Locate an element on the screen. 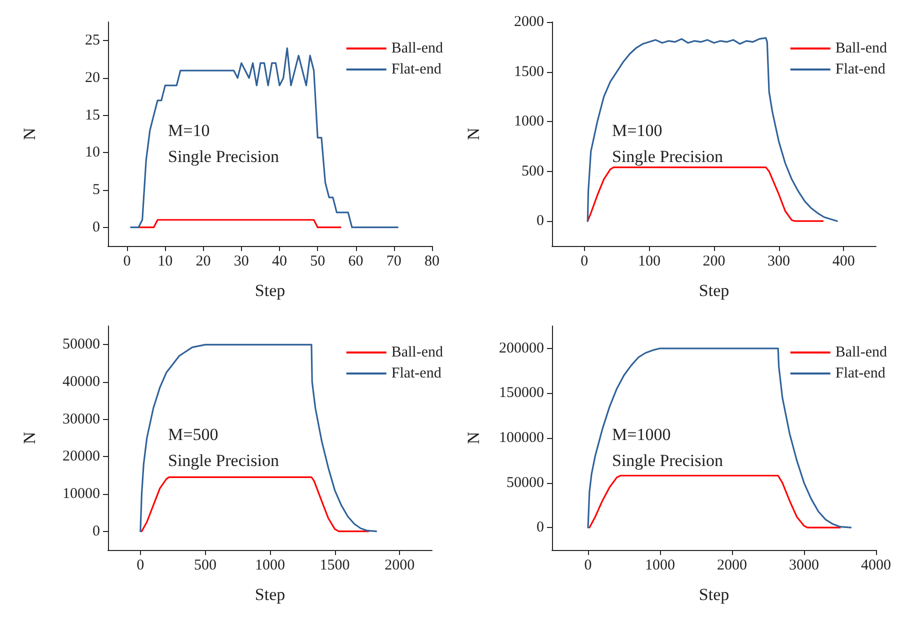 This screenshot has width=904, height=624. x-tick-label: 1500 is located at coordinates (335, 566).